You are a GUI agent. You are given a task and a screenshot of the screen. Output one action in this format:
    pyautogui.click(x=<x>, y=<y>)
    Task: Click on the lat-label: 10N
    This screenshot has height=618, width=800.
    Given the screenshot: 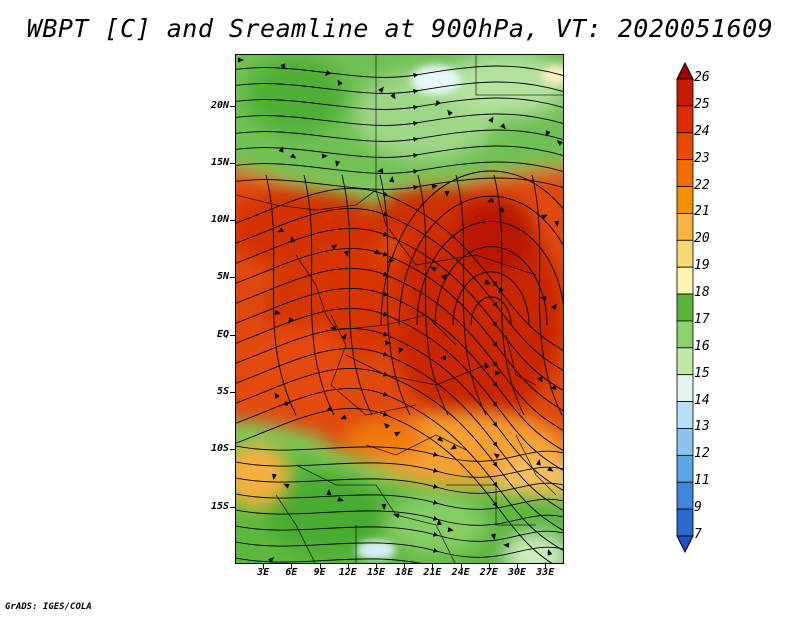 What is the action you would take?
    pyautogui.click(x=219, y=220)
    